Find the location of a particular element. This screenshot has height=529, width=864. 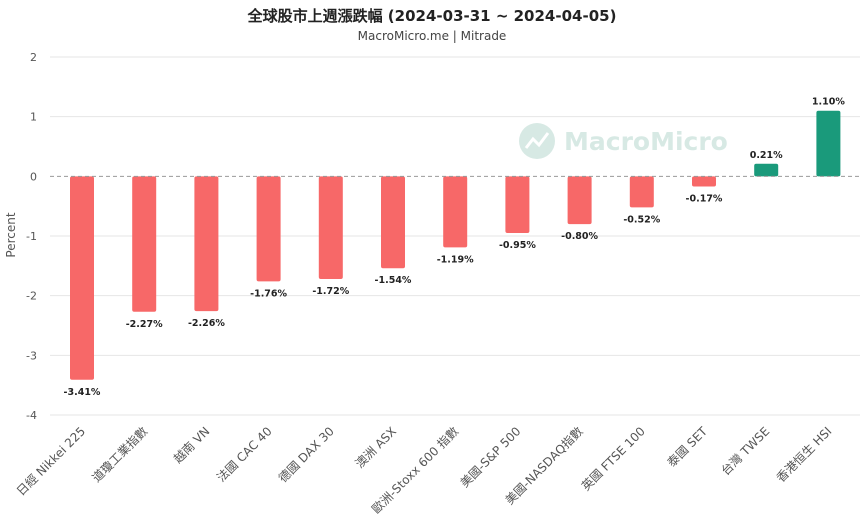

x-tick-label: 越南 VN is located at coordinates (191, 445).